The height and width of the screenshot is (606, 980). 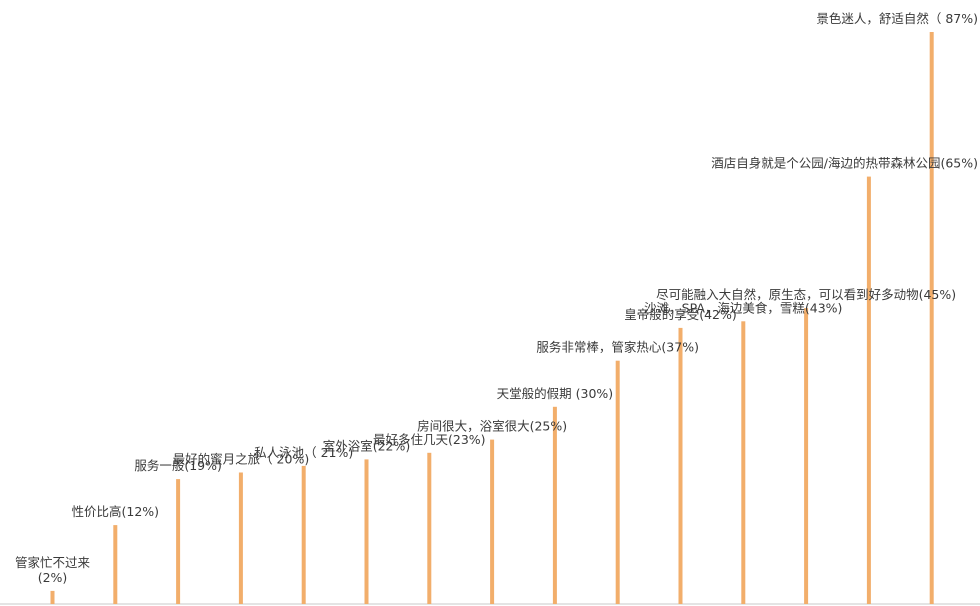 What do you see at coordinates (844, 163) in the screenshot?
I see `bar-label-13: 酒店自身就是个公园/海边的热带森林公园(65%)` at bounding box center [844, 163].